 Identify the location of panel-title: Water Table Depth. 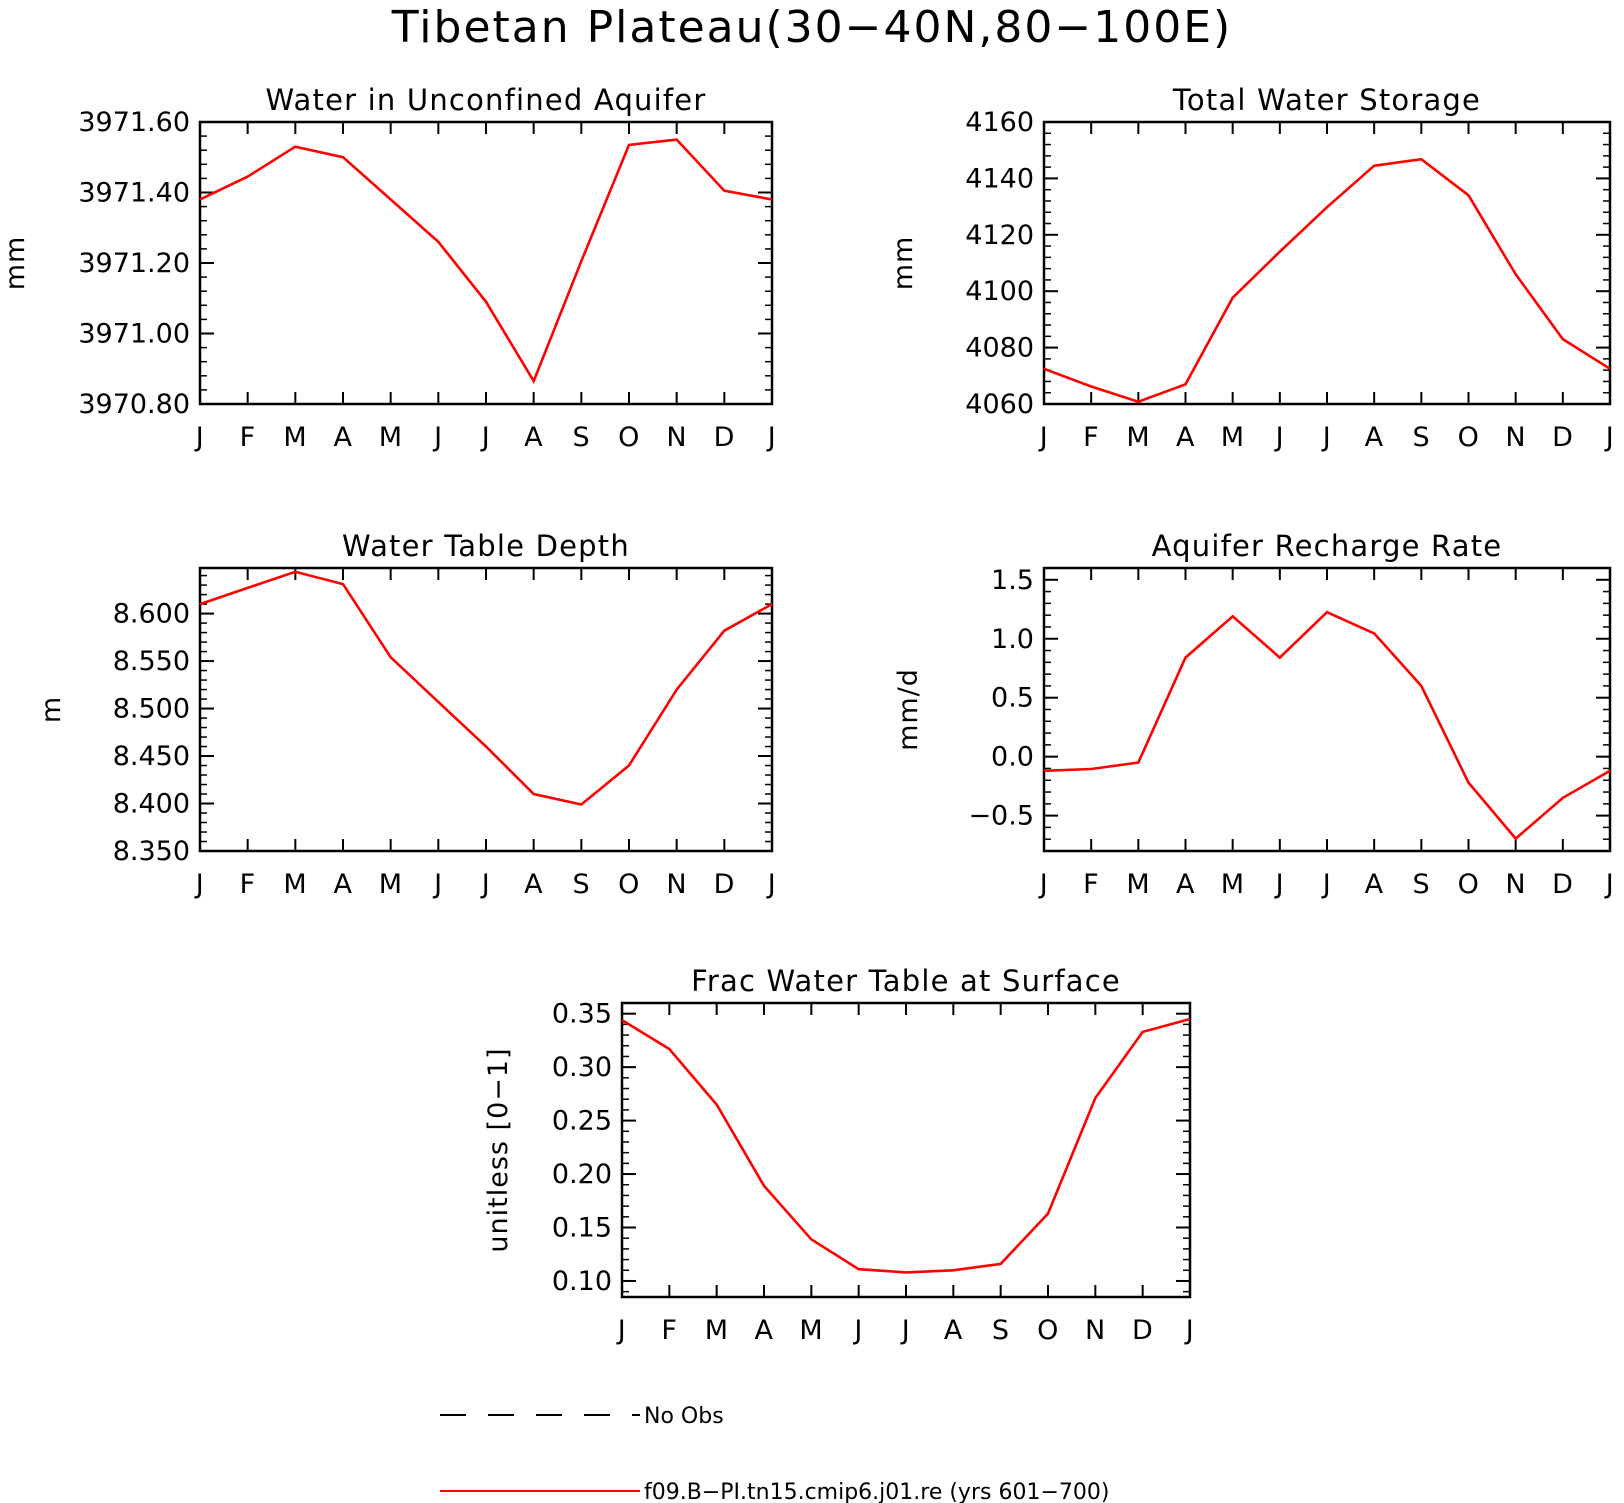
(486, 546).